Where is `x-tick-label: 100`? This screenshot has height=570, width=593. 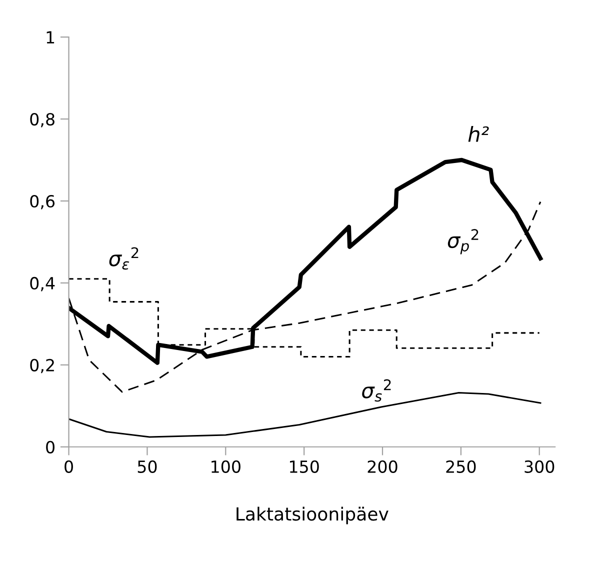 x-tick-label: 100 is located at coordinates (226, 466).